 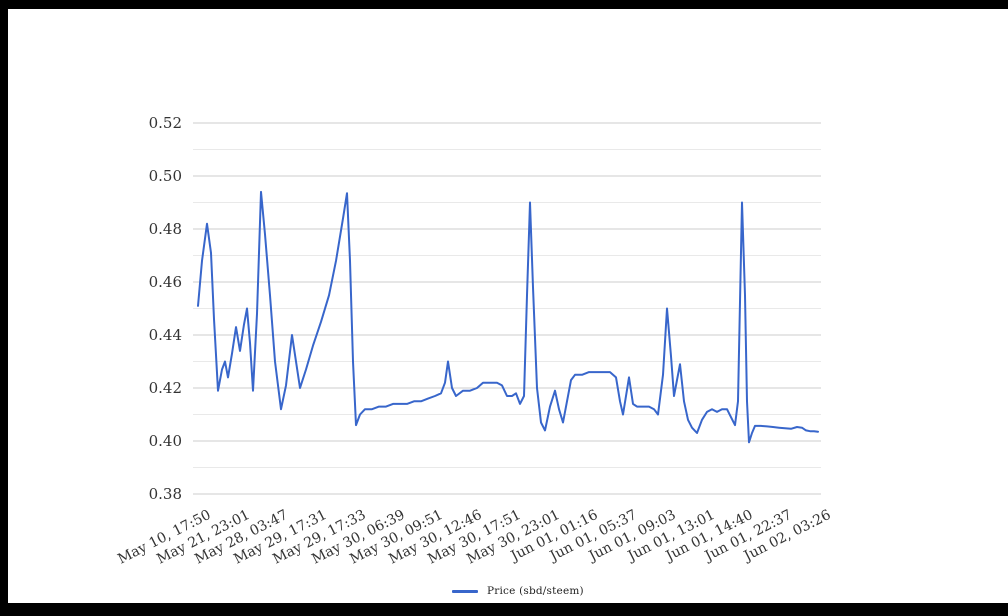 I want to click on window-border-top, so click(x=504, y=4).